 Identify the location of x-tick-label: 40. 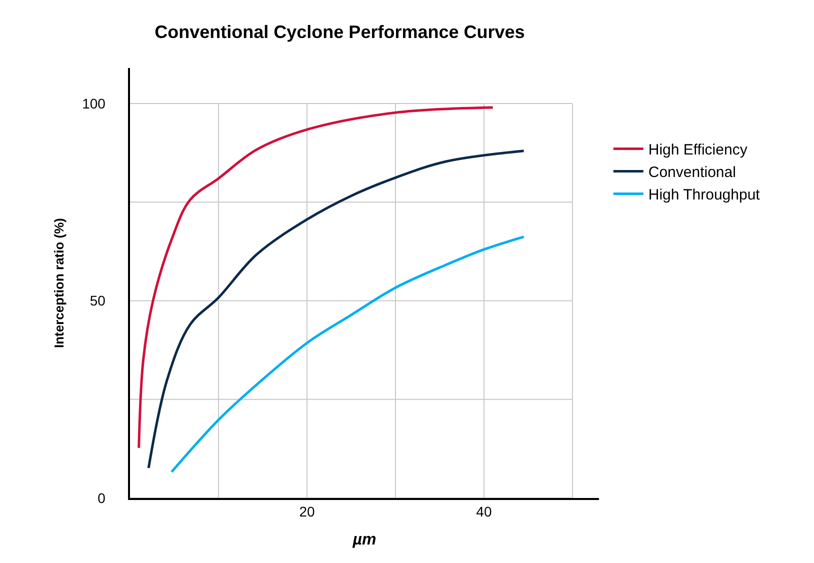
(484, 512).